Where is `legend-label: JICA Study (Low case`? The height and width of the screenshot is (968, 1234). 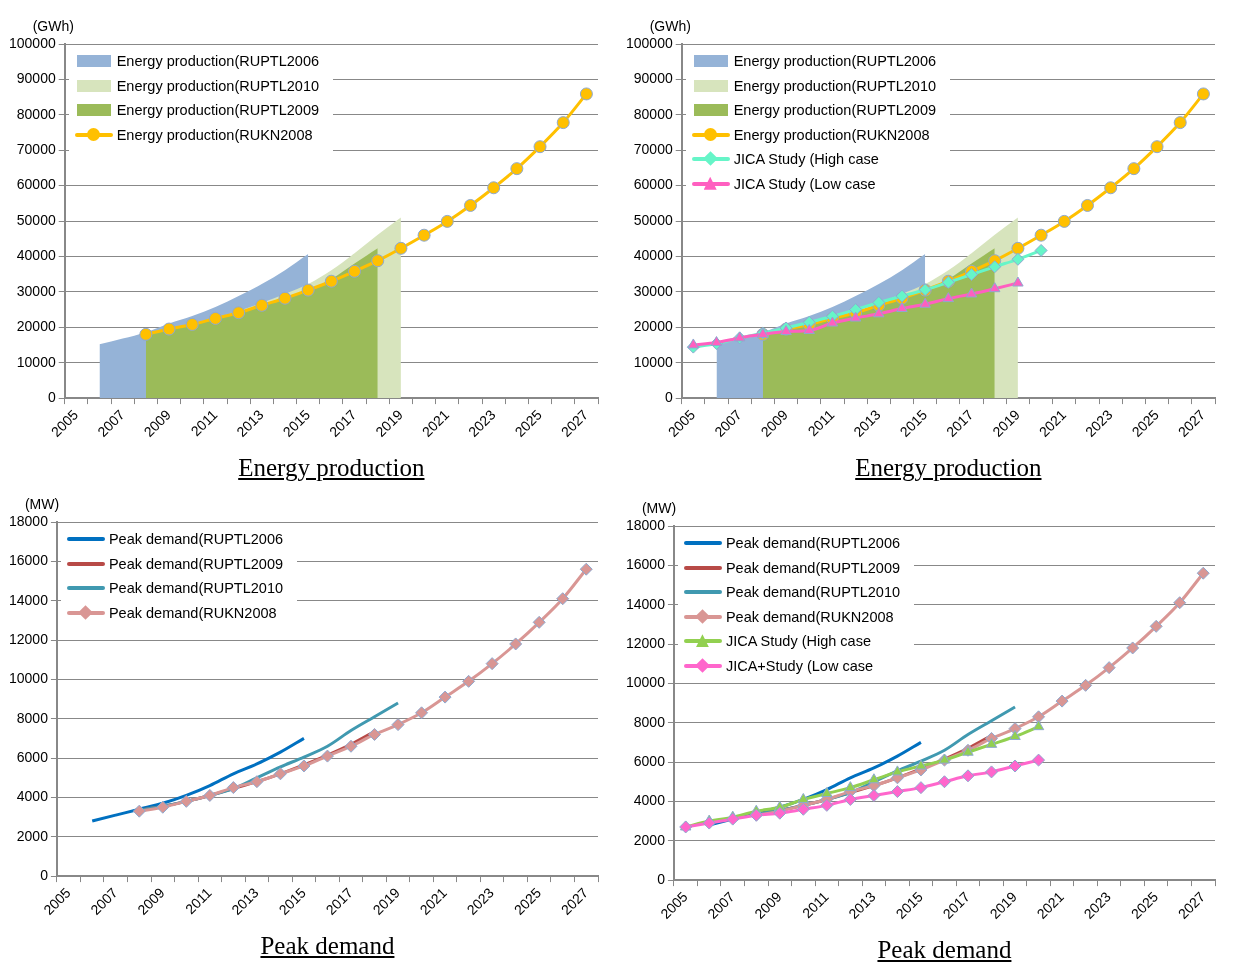
legend-label: JICA Study (Low case is located at coordinates (804, 183).